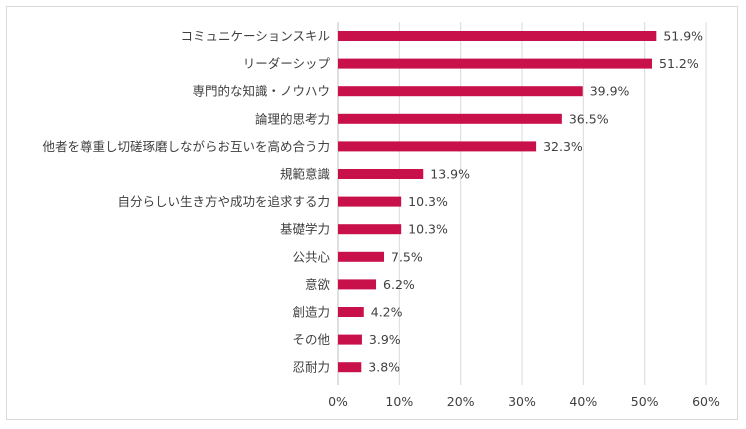 Image resolution: width=746 pixels, height=429 pixels. What do you see at coordinates (384, 367) in the screenshot?
I see `data-label: 3.8%` at bounding box center [384, 367].